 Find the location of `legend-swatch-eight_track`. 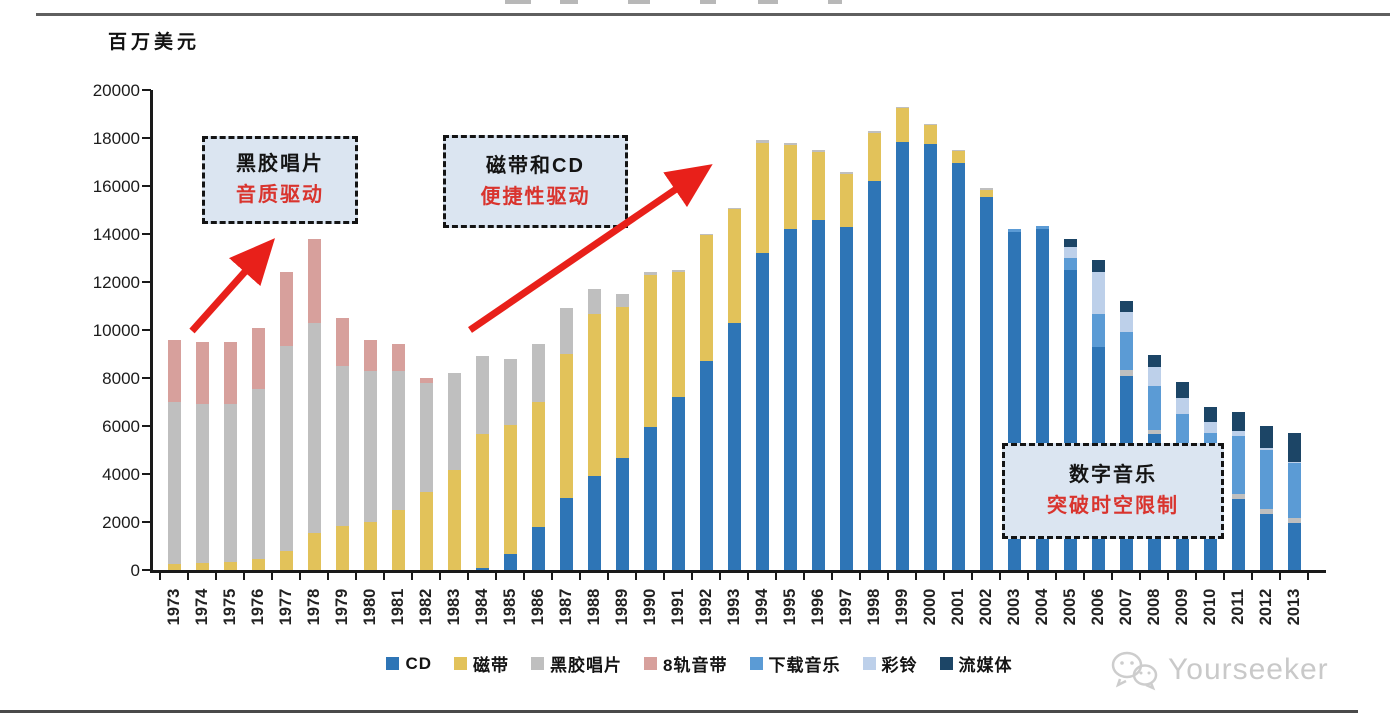

legend-swatch-eight_track is located at coordinates (651, 663).